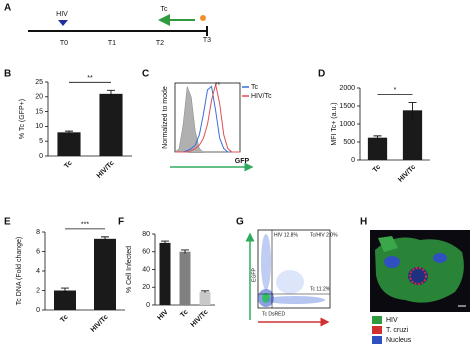  Describe the element at coordinates (119, 26) in the screenshot. I see `timeline: HIV Tc T0 T1 T2 T3` at that location.